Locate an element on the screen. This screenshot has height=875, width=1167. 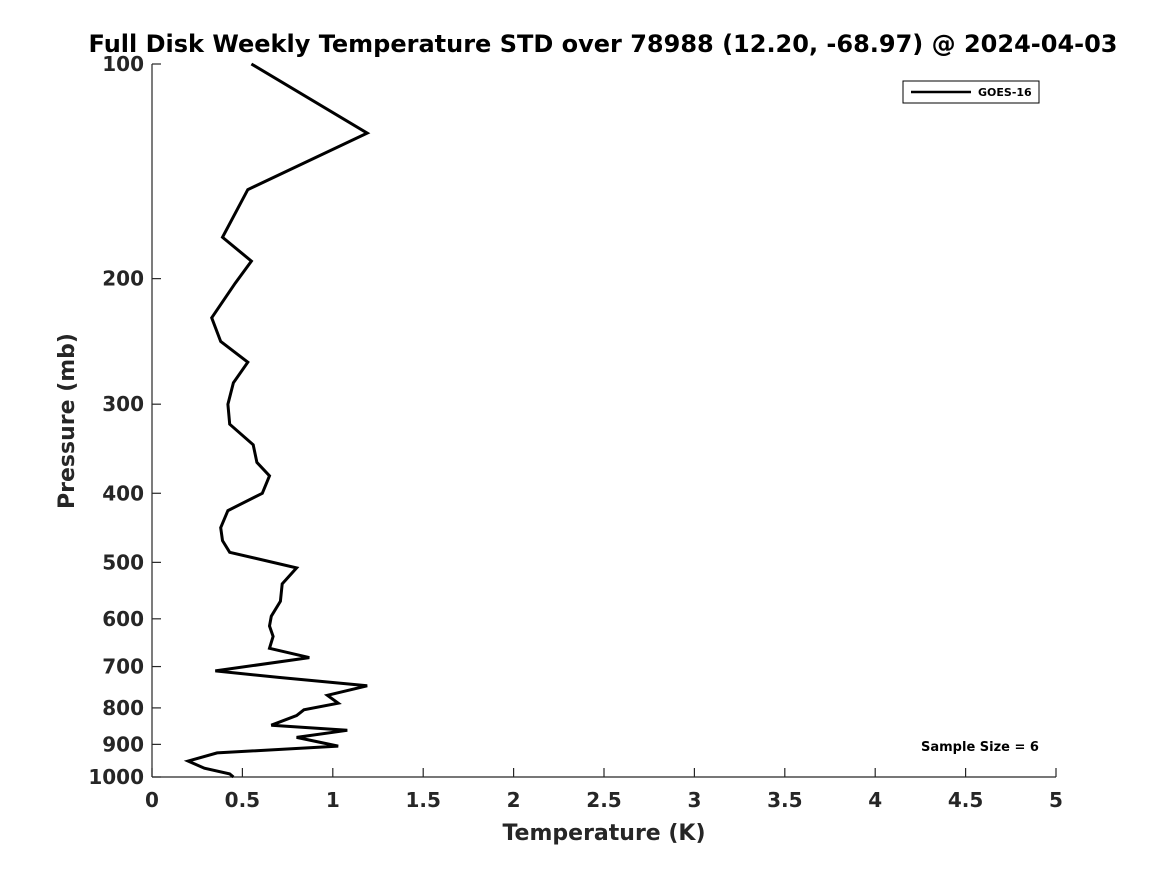
x-axis-ticks: 0 0.5 1 1.5 2 2.5 3 3.5 4 4.5 5 is located at coordinates (604, 790).